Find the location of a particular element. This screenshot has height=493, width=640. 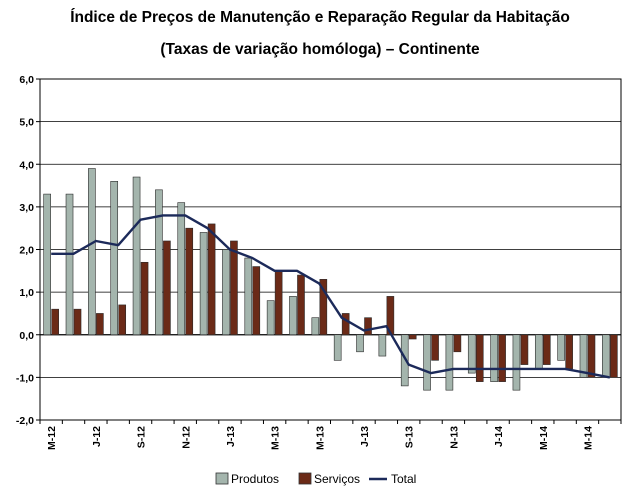

x-tick-label: J-12 is located at coordinates (97, 436).